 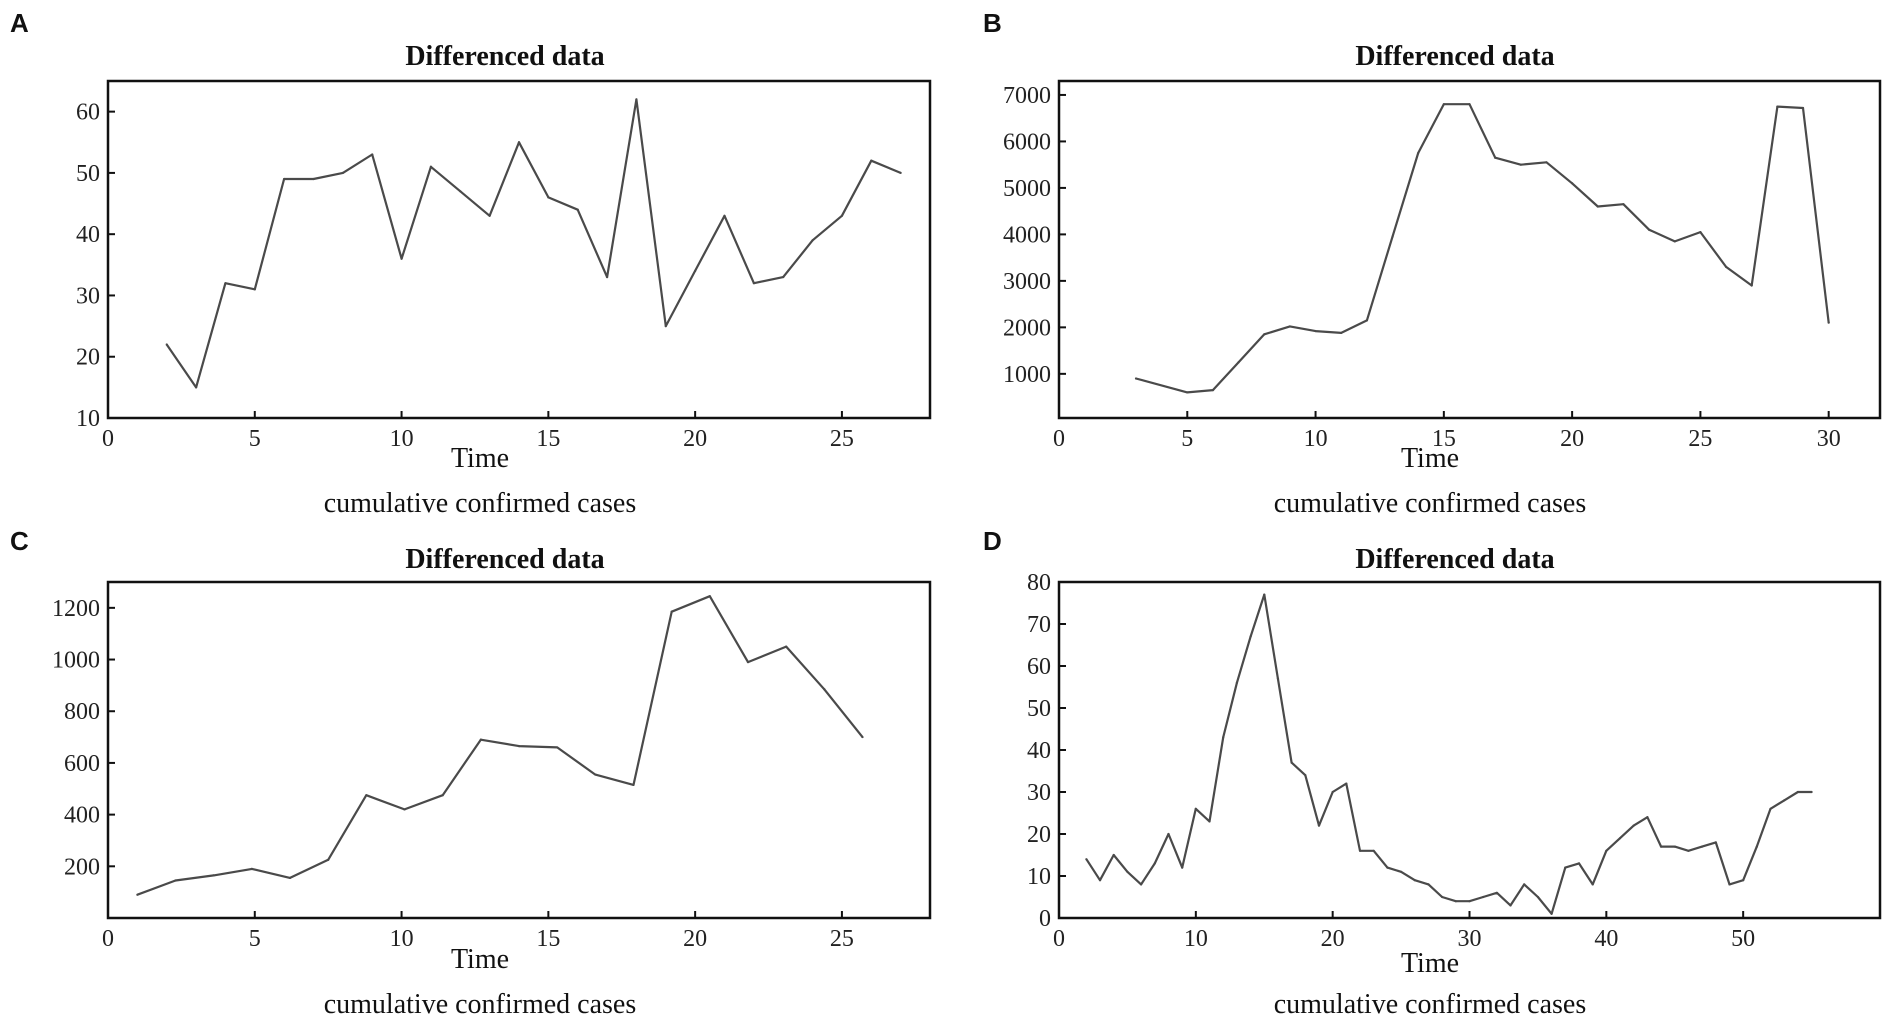 I want to click on x-tick-label: 50, so click(x=1743, y=939).